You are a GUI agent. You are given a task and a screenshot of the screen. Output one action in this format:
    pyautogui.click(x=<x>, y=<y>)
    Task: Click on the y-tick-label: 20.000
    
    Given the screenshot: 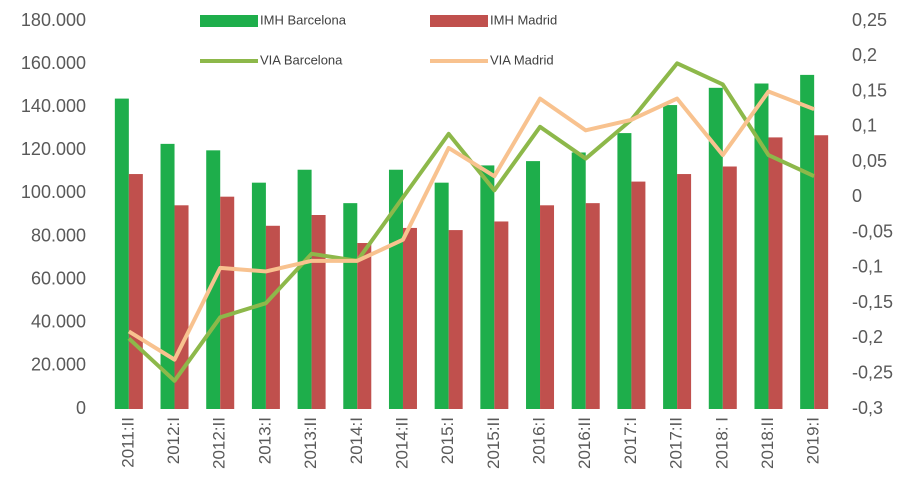 What is the action you would take?
    pyautogui.click(x=58, y=365)
    